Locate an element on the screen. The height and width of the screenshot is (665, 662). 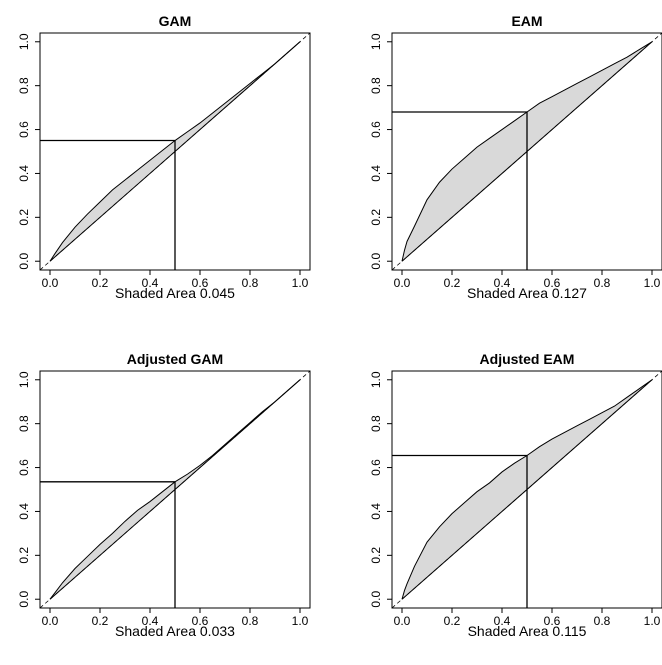
panel-title: GAM is located at coordinates (175, 21).